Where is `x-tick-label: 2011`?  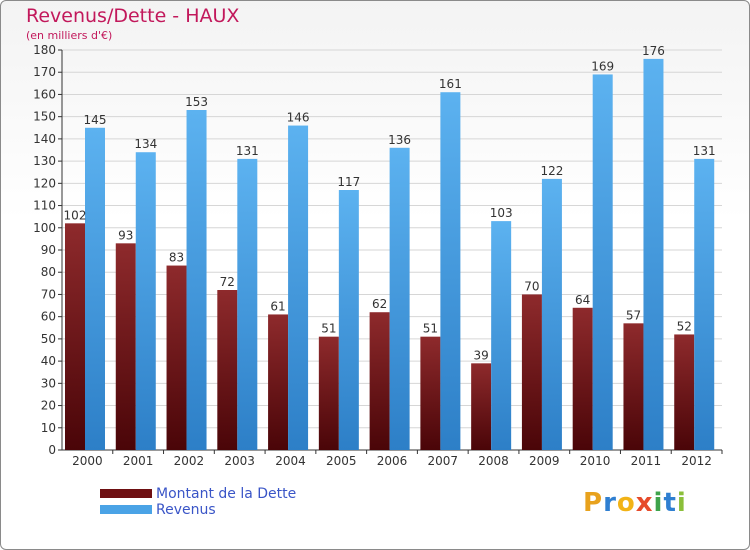
x-tick-label: 2011 is located at coordinates (646, 461).